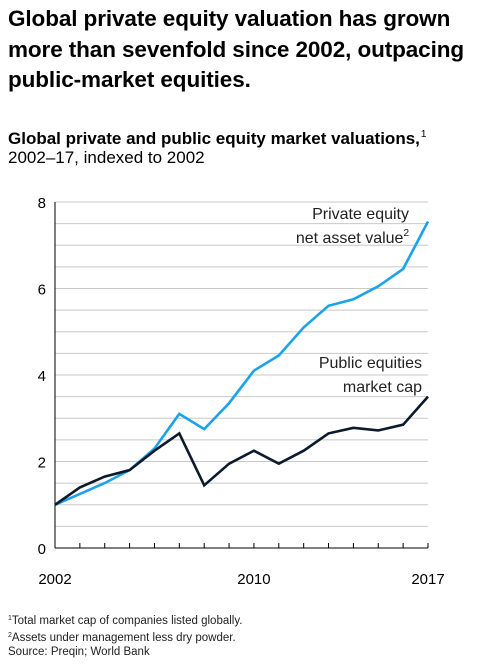  What do you see at coordinates (253, 579) in the screenshot?
I see `x-tick-label: 2010` at bounding box center [253, 579].